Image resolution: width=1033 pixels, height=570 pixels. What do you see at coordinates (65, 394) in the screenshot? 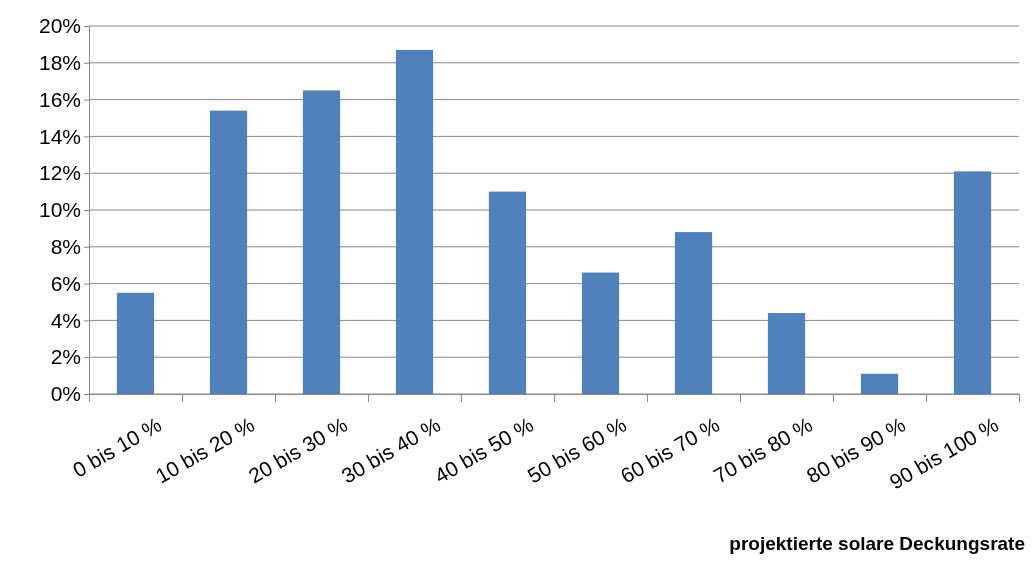
I see `y-tick-label: 0%` at bounding box center [65, 394].